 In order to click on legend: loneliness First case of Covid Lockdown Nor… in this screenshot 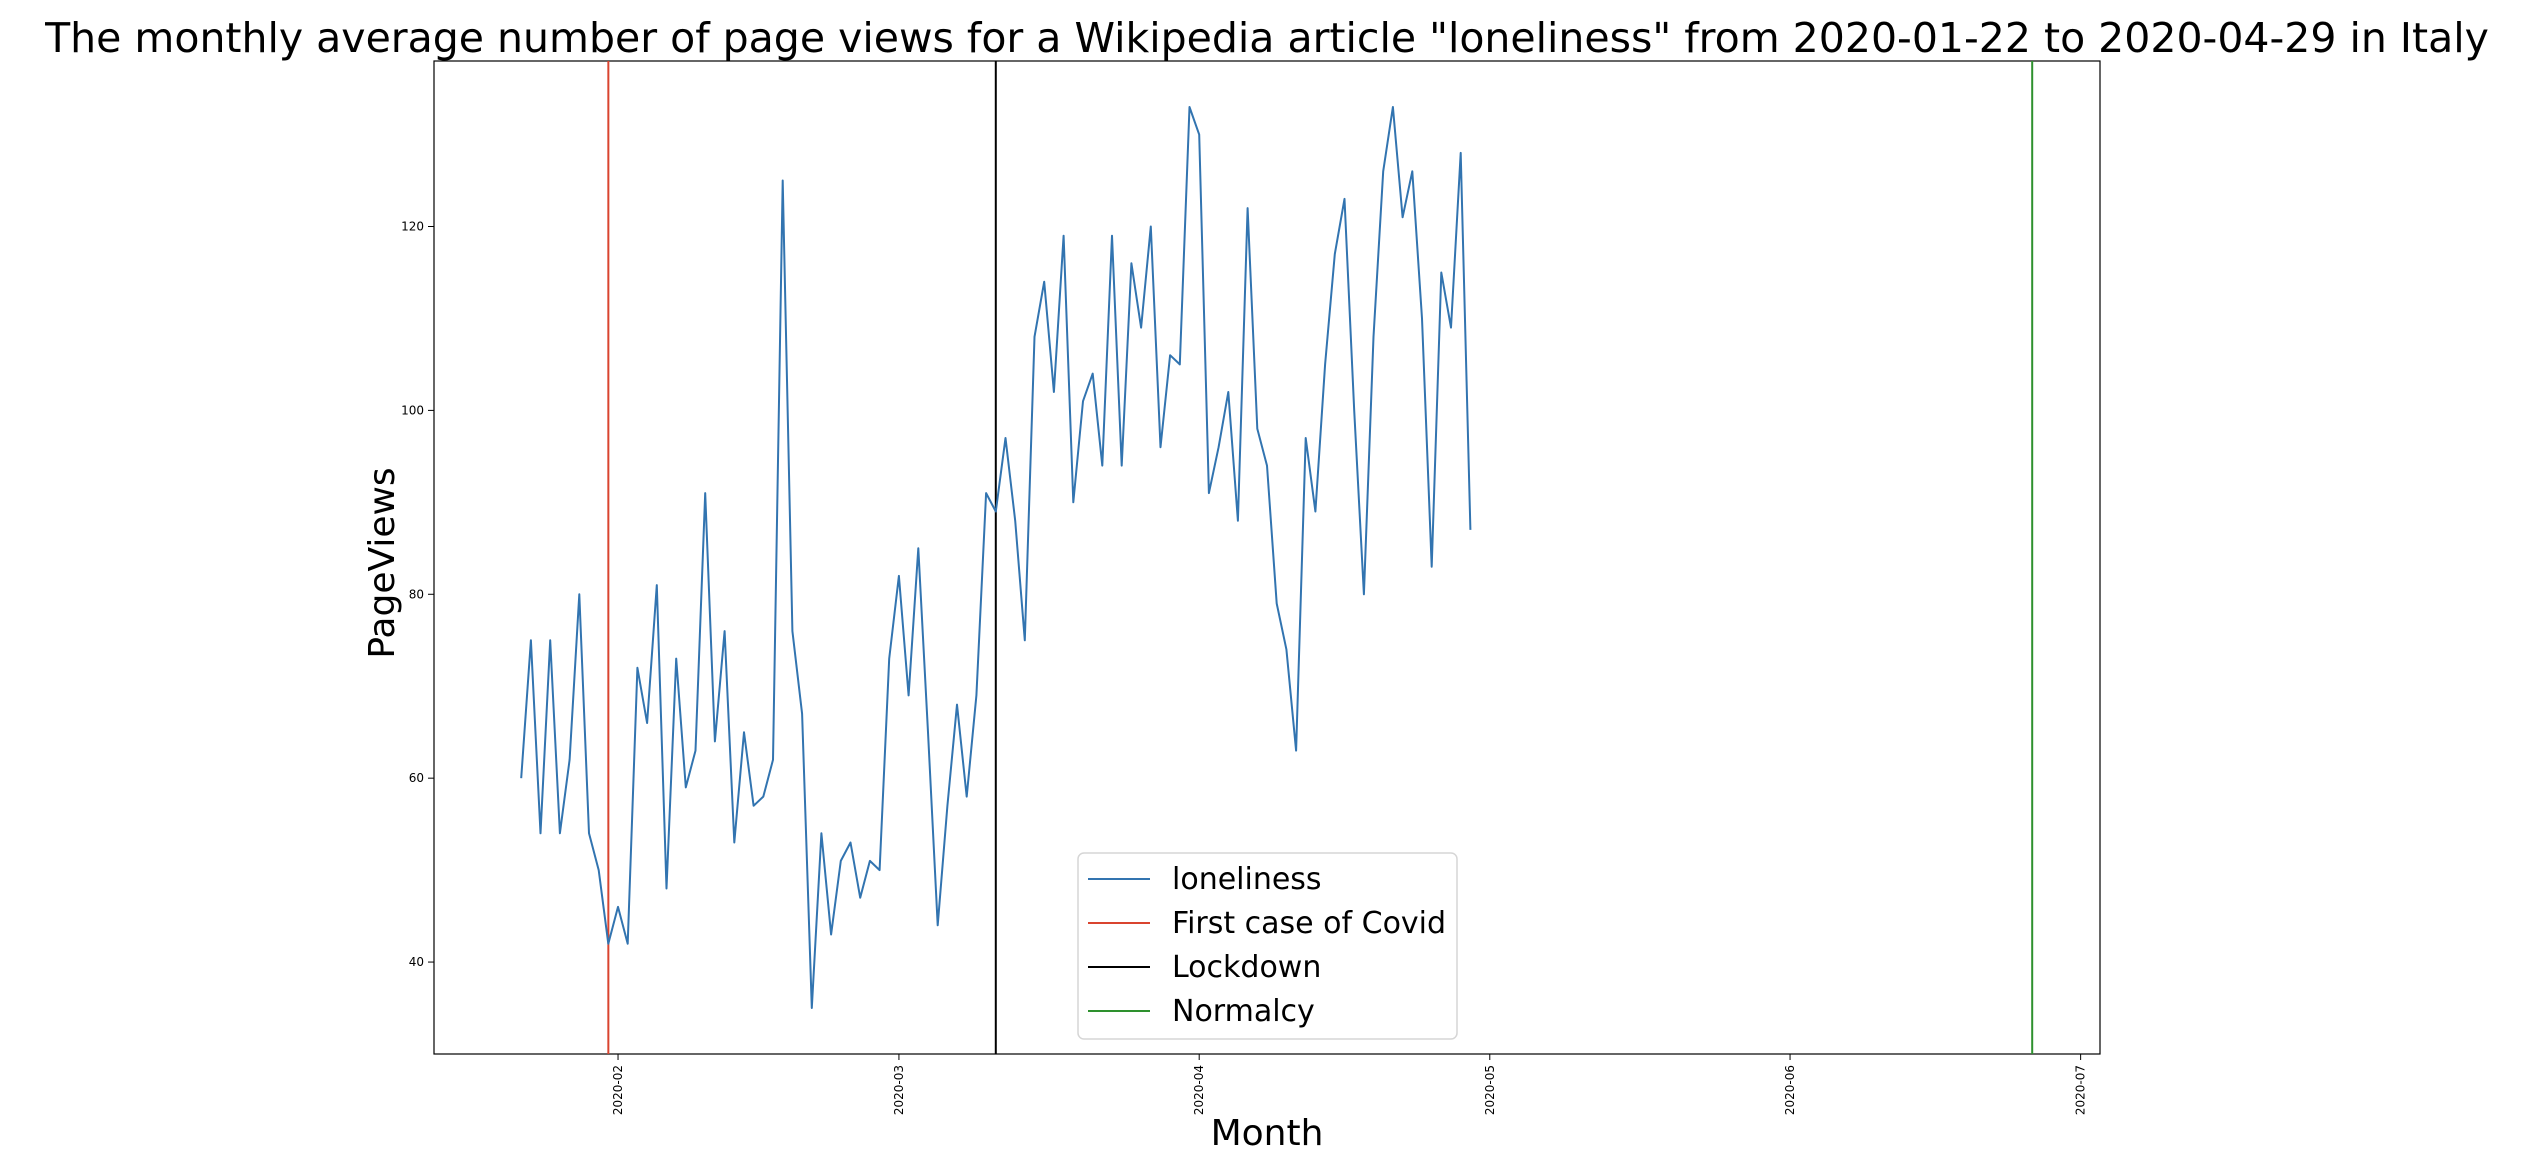, I will do `click(1267, 946)`.